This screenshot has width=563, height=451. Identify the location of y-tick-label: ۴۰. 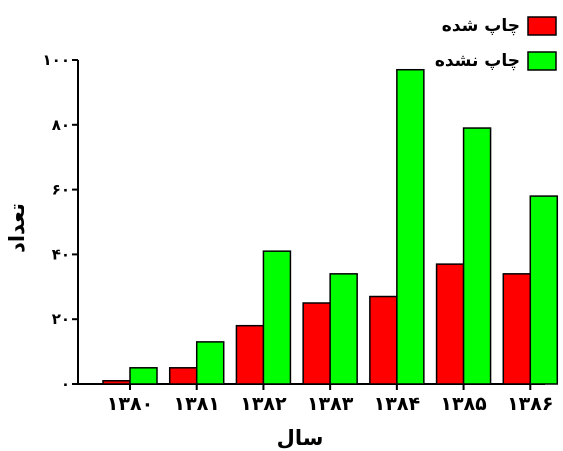
(61, 254).